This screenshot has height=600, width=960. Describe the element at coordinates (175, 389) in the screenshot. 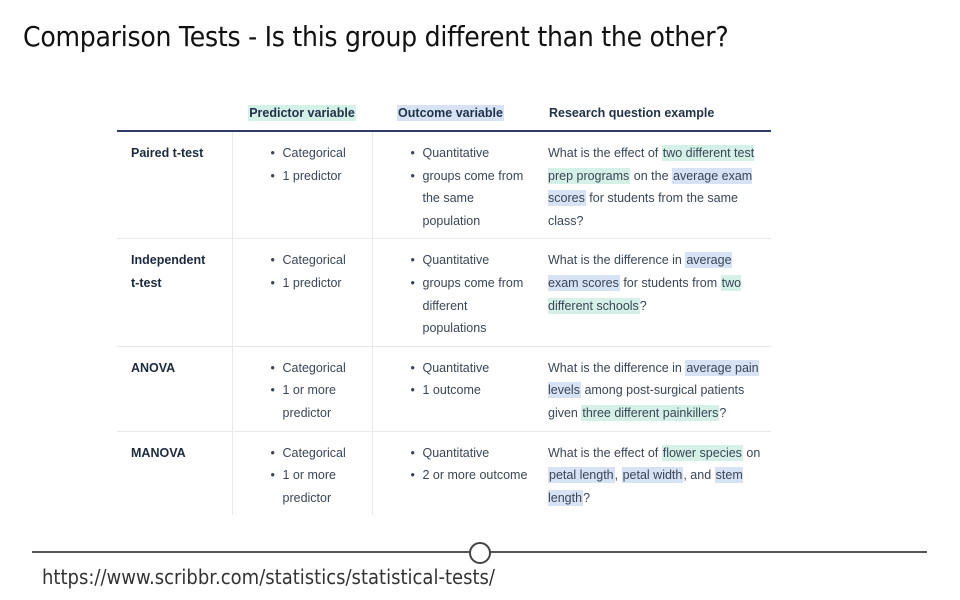

I see `test-name-cell: ANOVA` at that location.